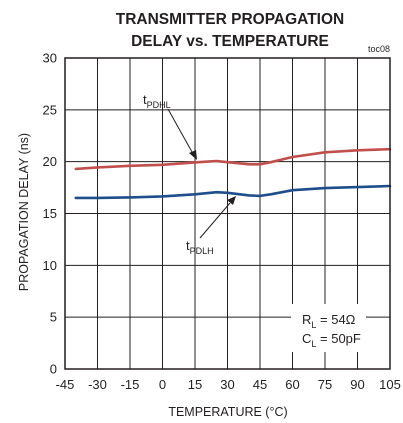 The height and width of the screenshot is (423, 403). What do you see at coordinates (188, 245) in the screenshot?
I see `tpdlh-label-main: t` at bounding box center [188, 245].